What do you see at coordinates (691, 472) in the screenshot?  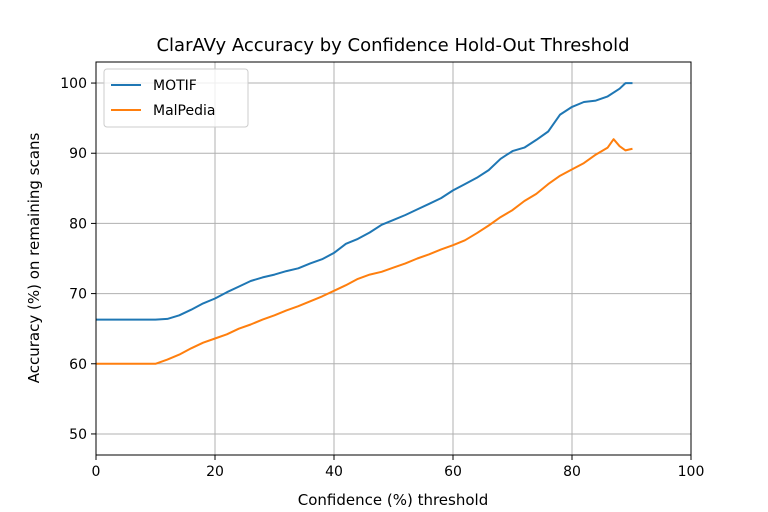 I see `x-tick-label: 100` at bounding box center [691, 472].